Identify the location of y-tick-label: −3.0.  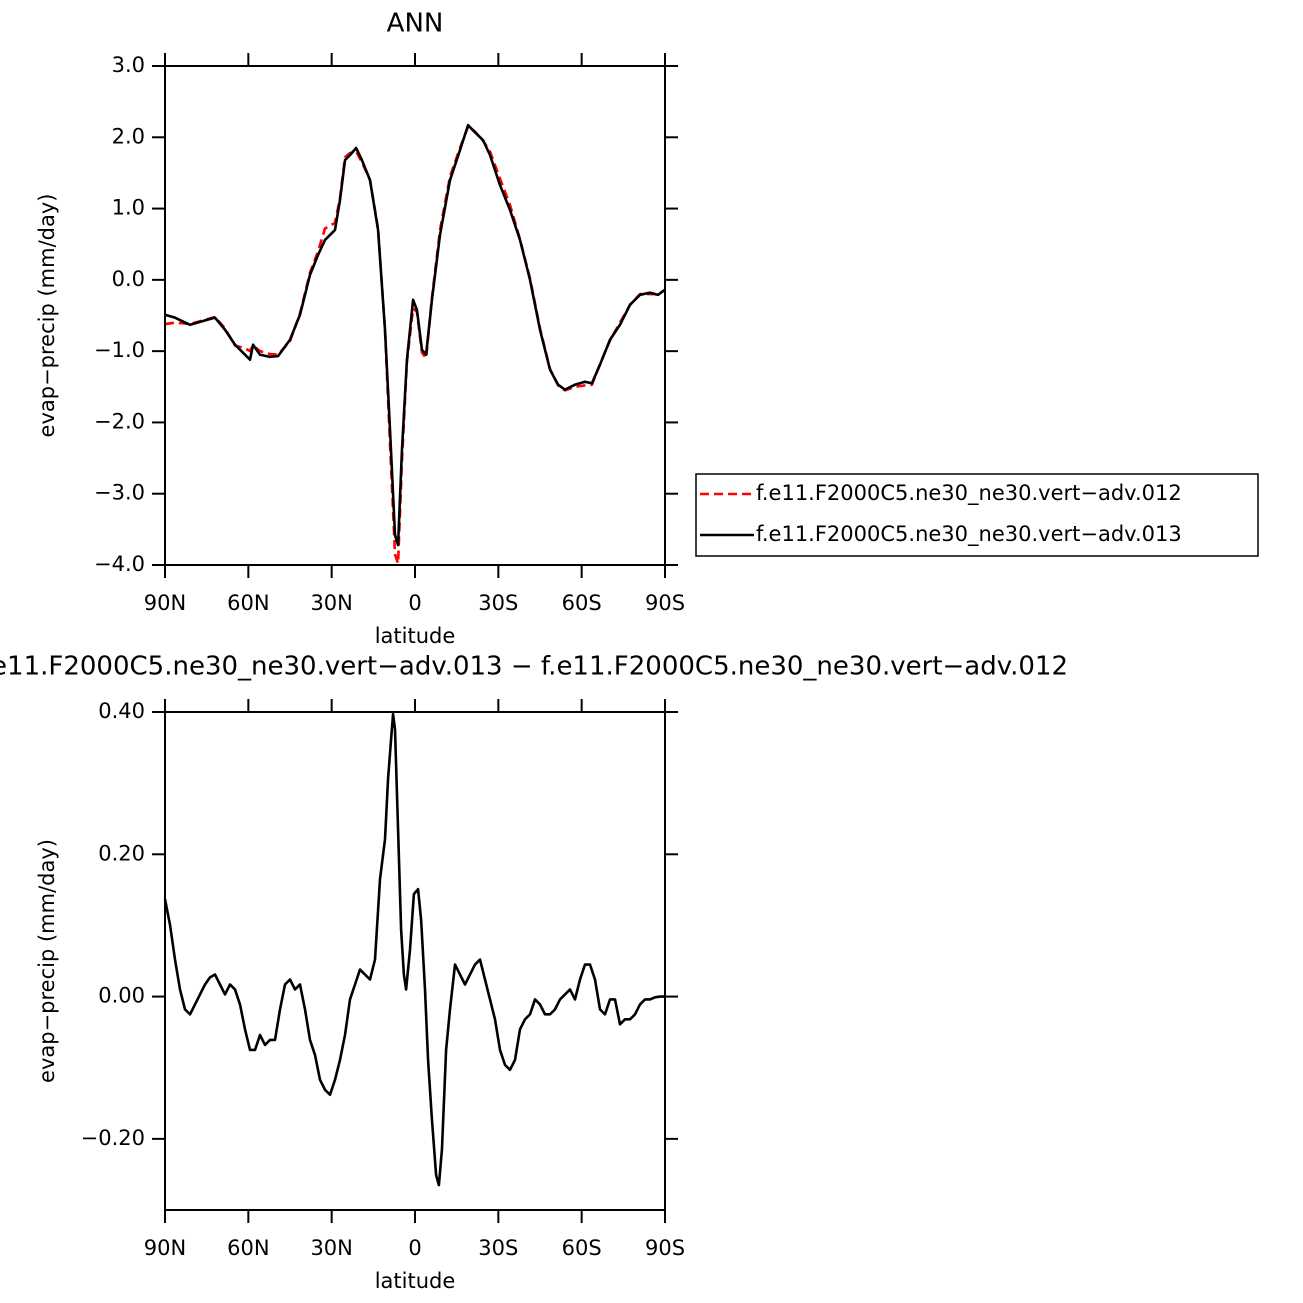
(119, 493).